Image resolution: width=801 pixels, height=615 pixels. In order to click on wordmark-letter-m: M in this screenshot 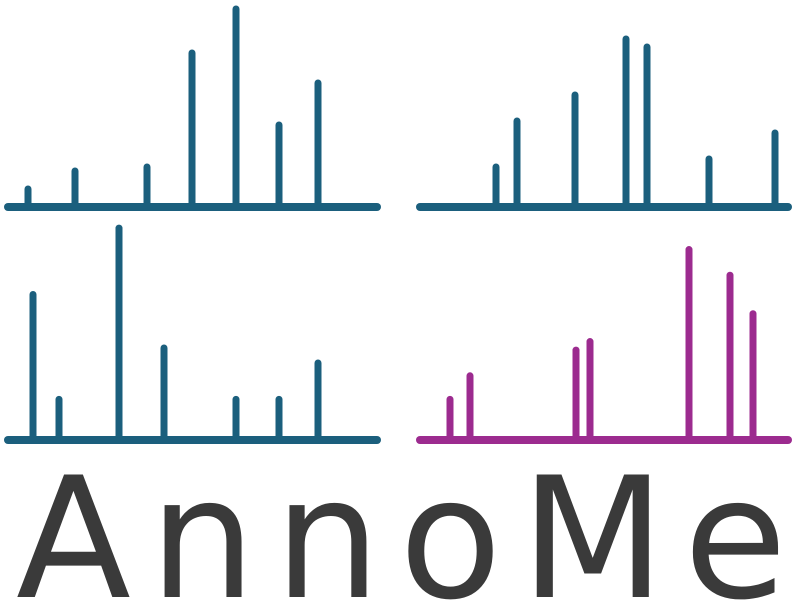, I will do `click(593, 528)`.